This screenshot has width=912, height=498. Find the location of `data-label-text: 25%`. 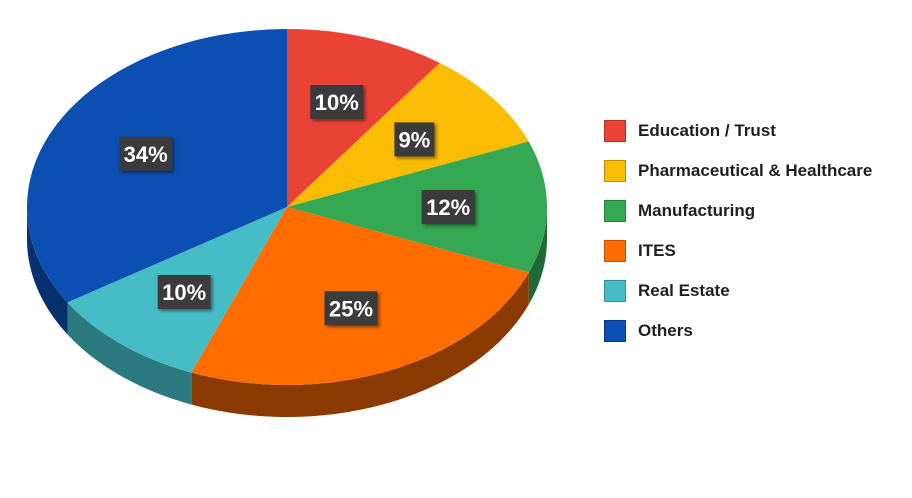

data-label-text: 25% is located at coordinates (351, 308).